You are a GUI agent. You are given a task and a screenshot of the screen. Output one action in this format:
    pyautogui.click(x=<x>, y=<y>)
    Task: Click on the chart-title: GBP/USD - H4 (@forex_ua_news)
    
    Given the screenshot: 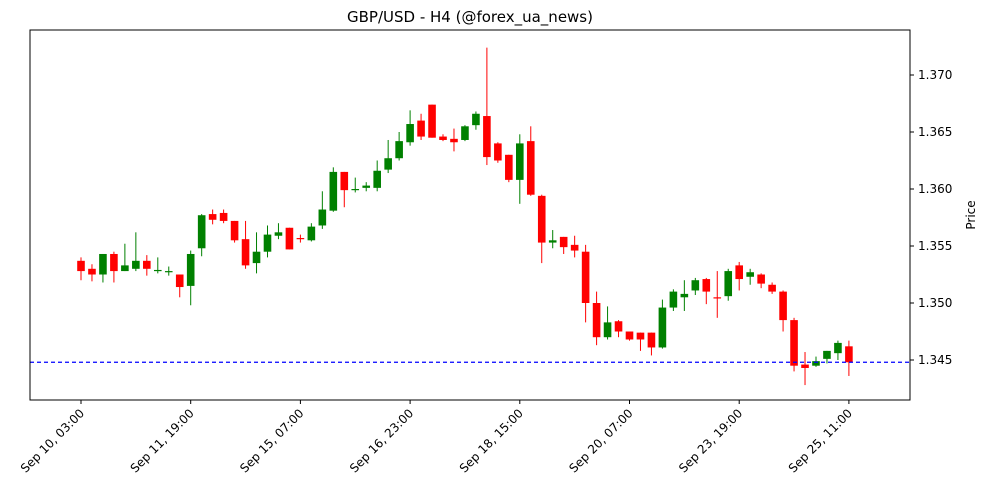 What is the action you would take?
    pyautogui.click(x=470, y=17)
    